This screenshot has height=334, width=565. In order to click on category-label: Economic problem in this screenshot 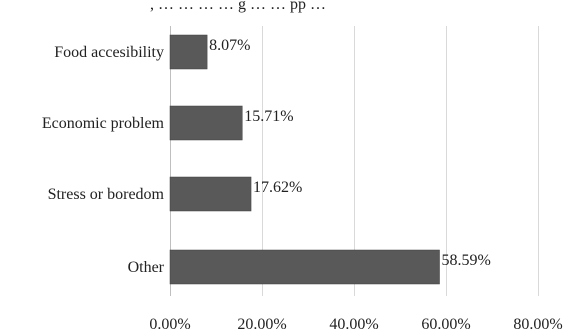, I will do `click(103, 123)`.